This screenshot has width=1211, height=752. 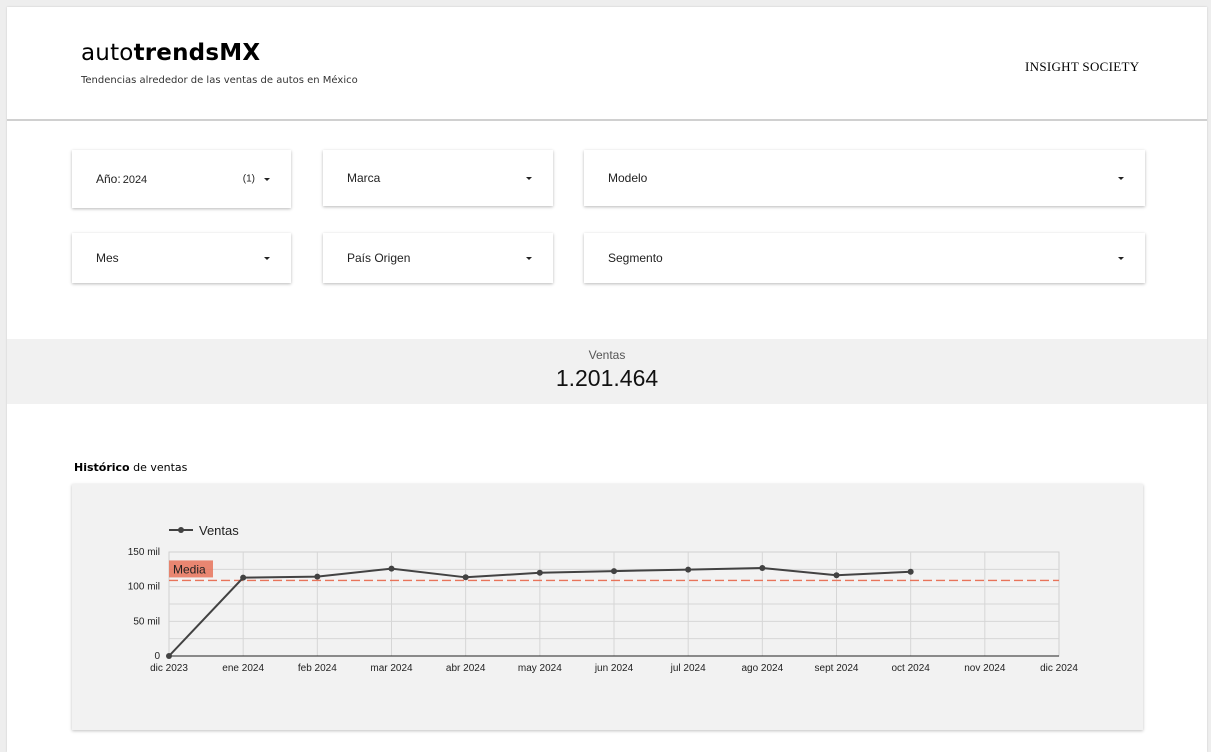 I want to click on x-tick-label: feb 2024, so click(x=317, y=668).